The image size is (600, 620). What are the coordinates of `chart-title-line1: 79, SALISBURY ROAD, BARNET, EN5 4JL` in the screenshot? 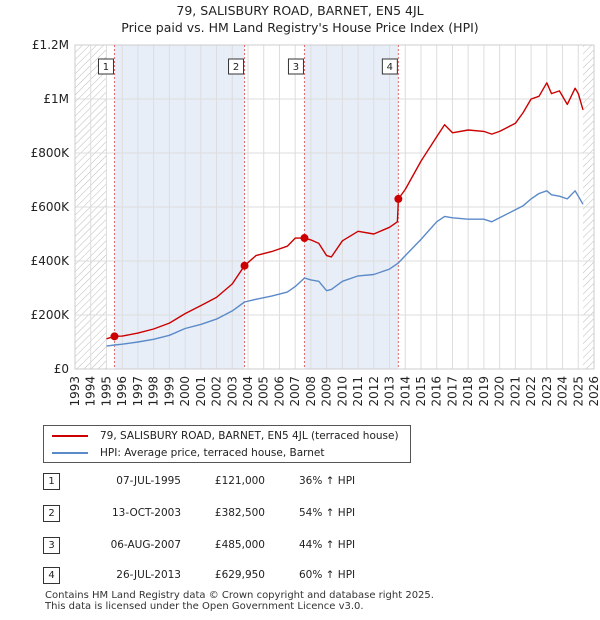 It's located at (300, 10).